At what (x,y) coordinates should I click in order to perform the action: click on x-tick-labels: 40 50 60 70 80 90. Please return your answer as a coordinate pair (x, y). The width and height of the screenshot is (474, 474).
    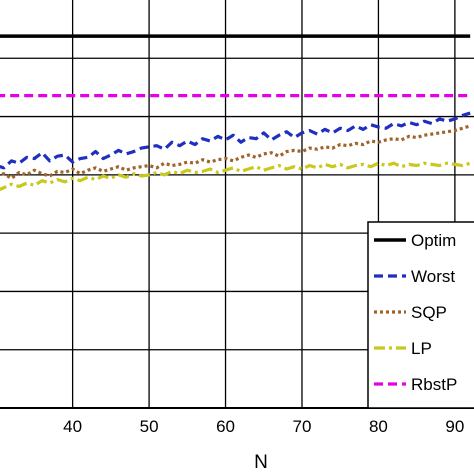
    Looking at the image, I should click on (263, 426).